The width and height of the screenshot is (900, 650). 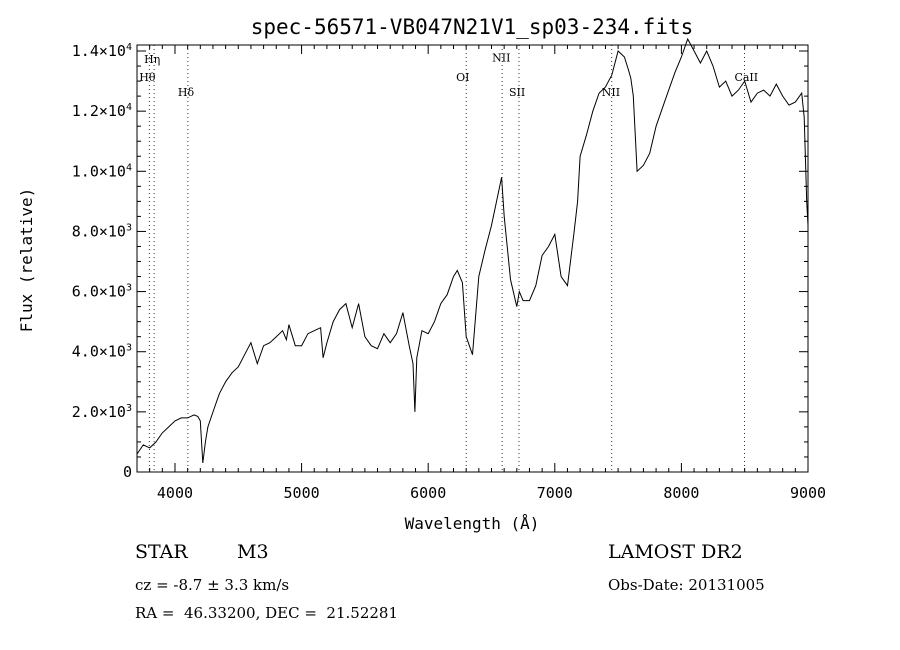 What do you see at coordinates (102, 412) in the screenshot?
I see `y-tick-label: 2.0×103` at bounding box center [102, 412].